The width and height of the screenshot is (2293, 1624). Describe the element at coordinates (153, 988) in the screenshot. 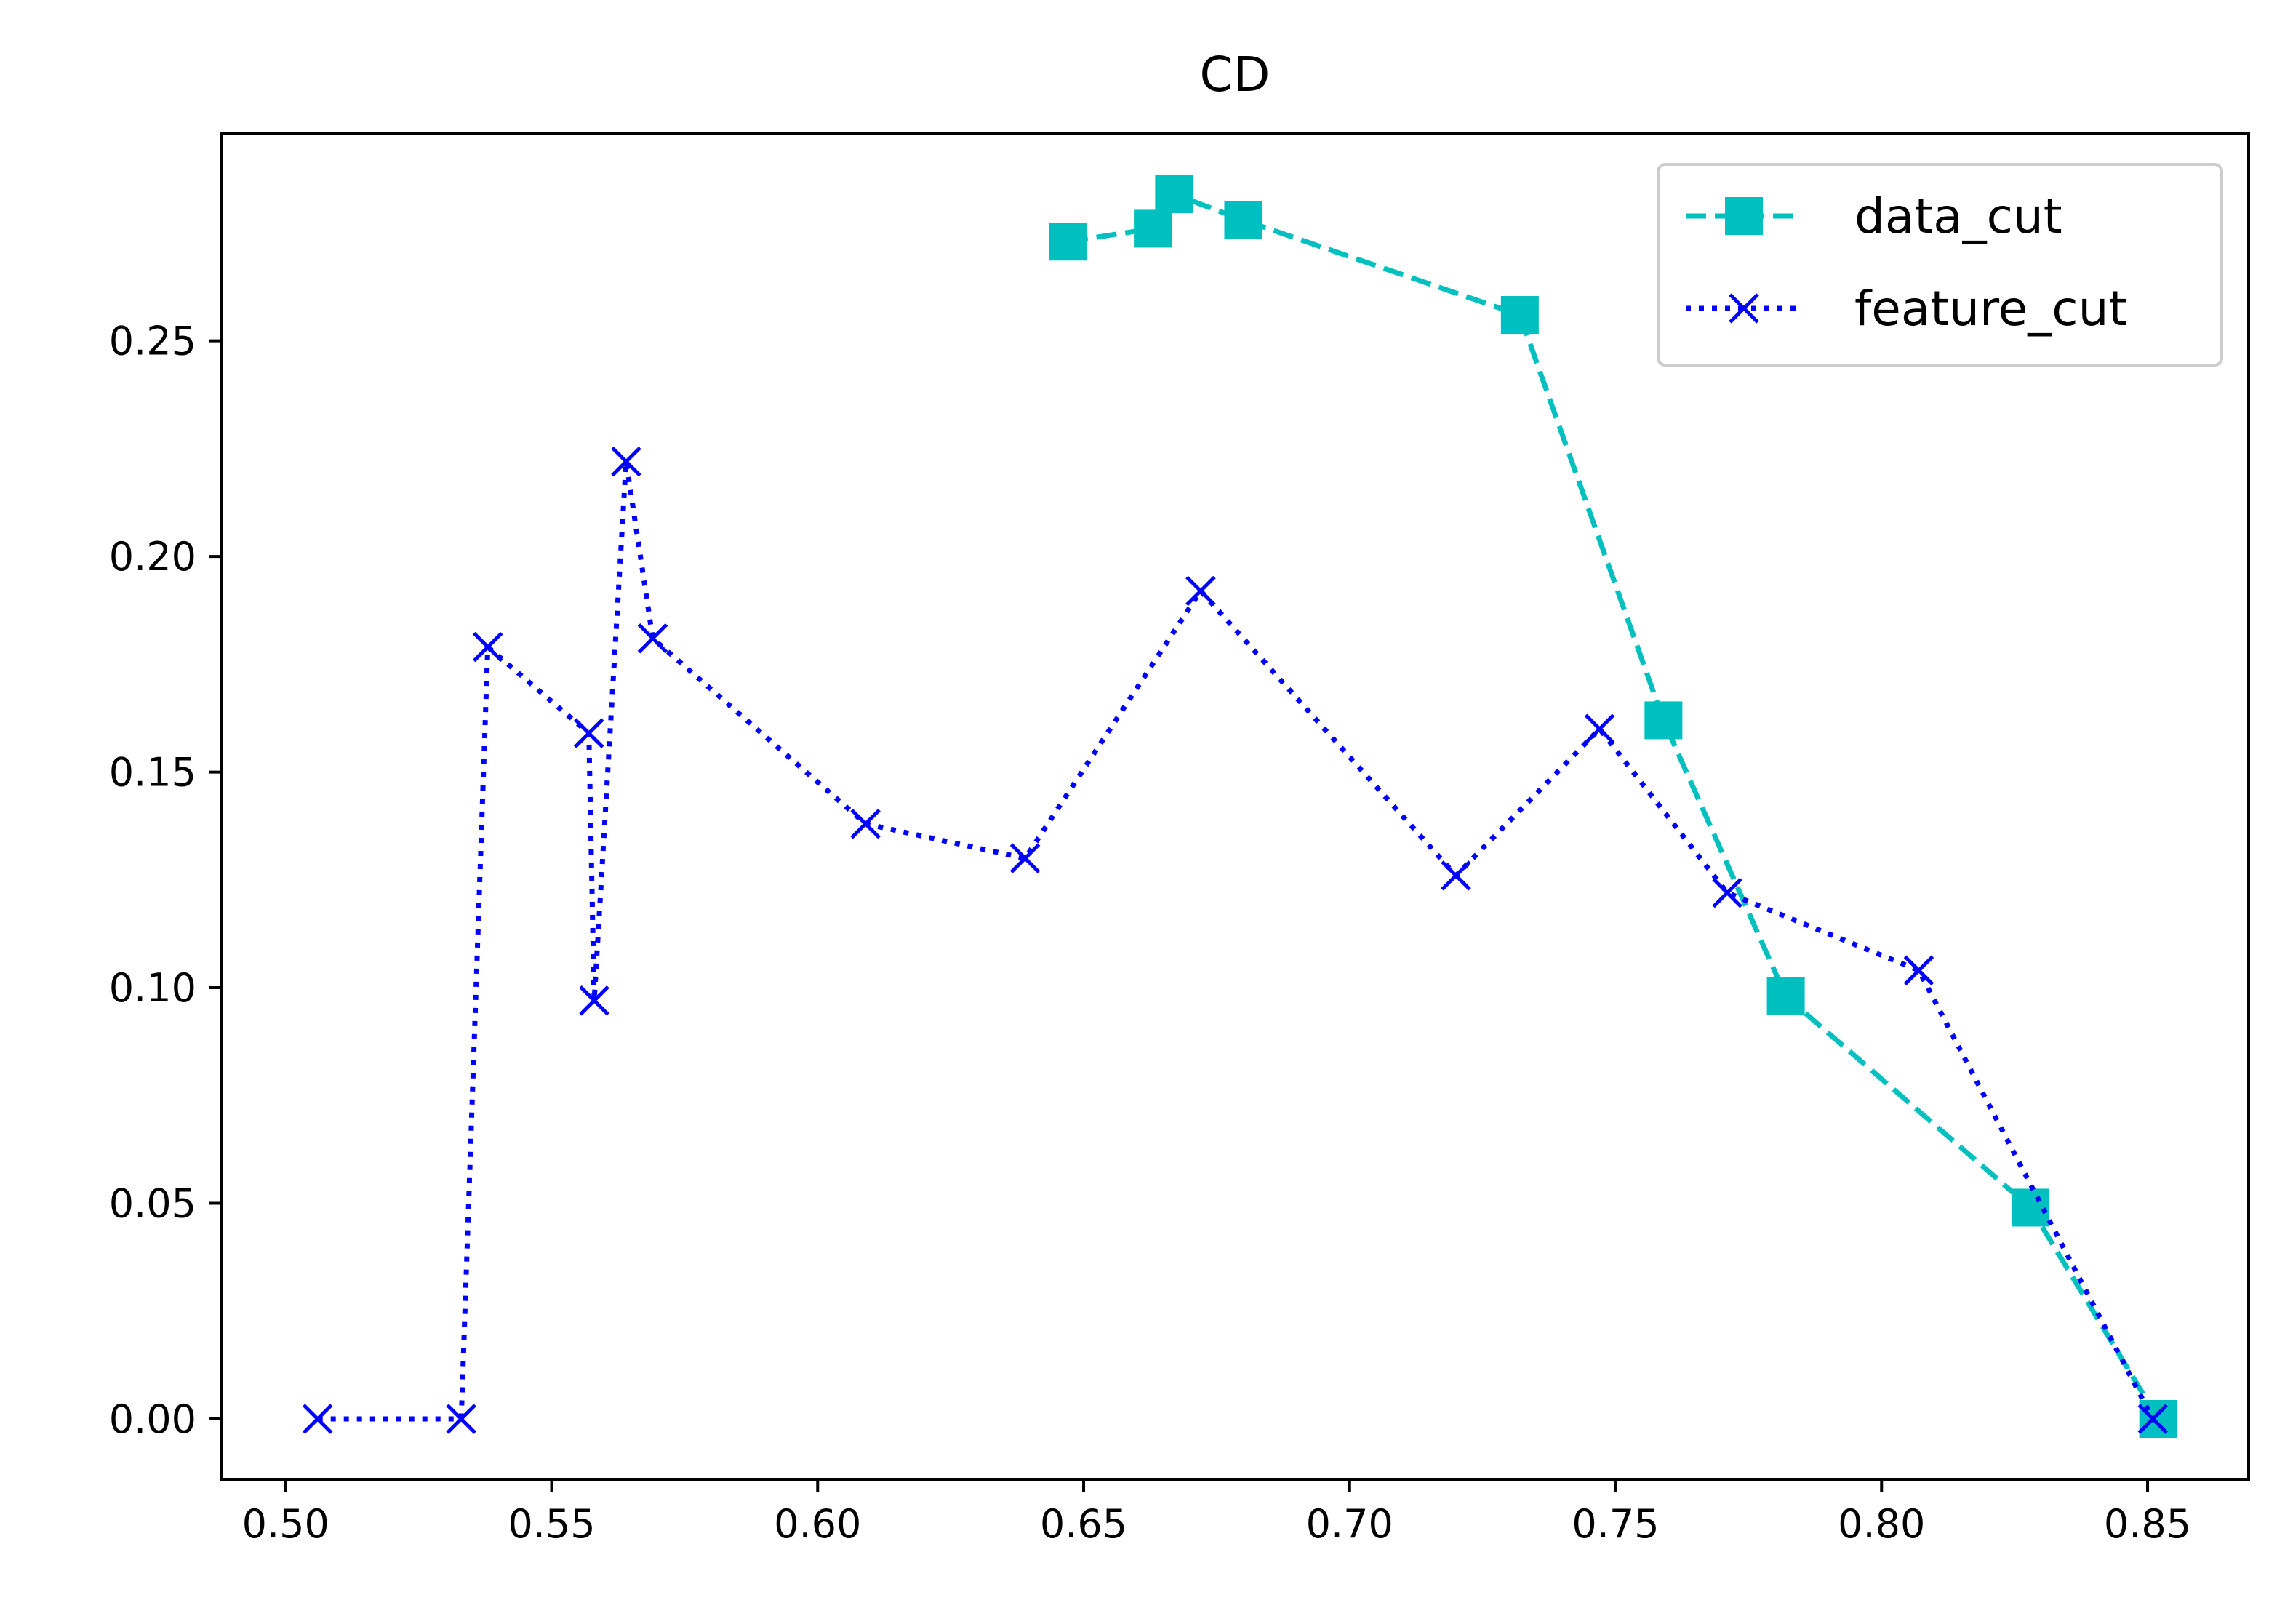

I see `y-tick-label: 0.10` at that location.